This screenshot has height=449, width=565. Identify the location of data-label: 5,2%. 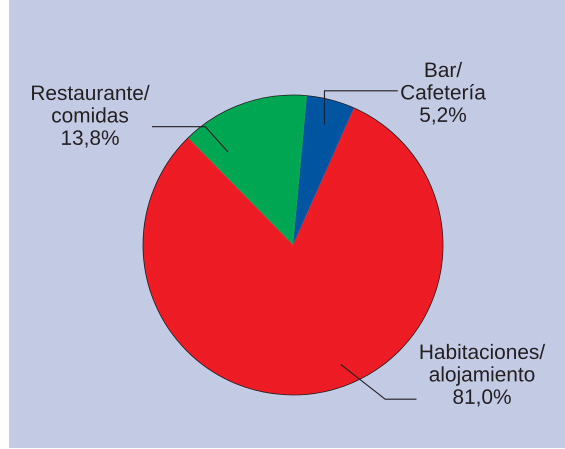
(443, 115).